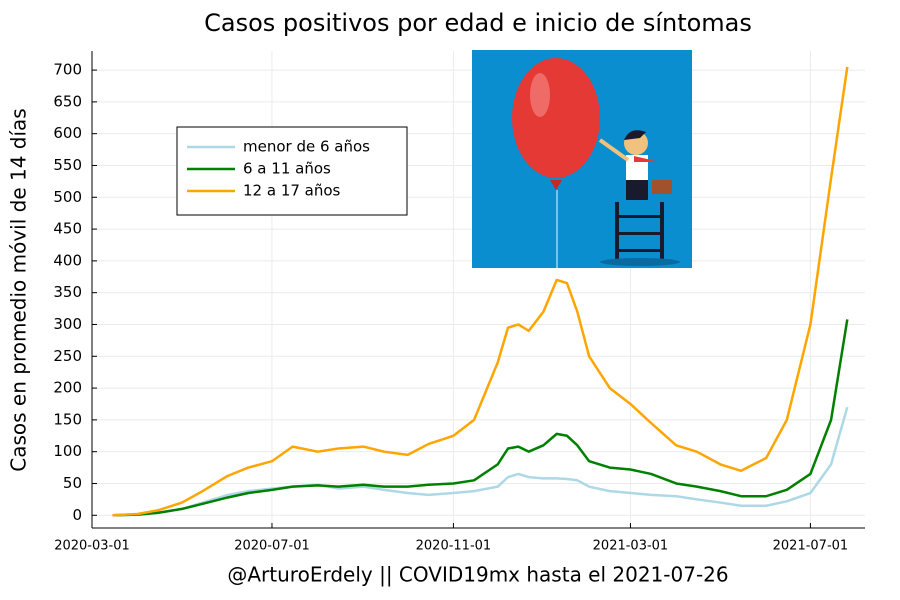 The height and width of the screenshot is (600, 900). I want to click on legend-box, so click(292, 171).